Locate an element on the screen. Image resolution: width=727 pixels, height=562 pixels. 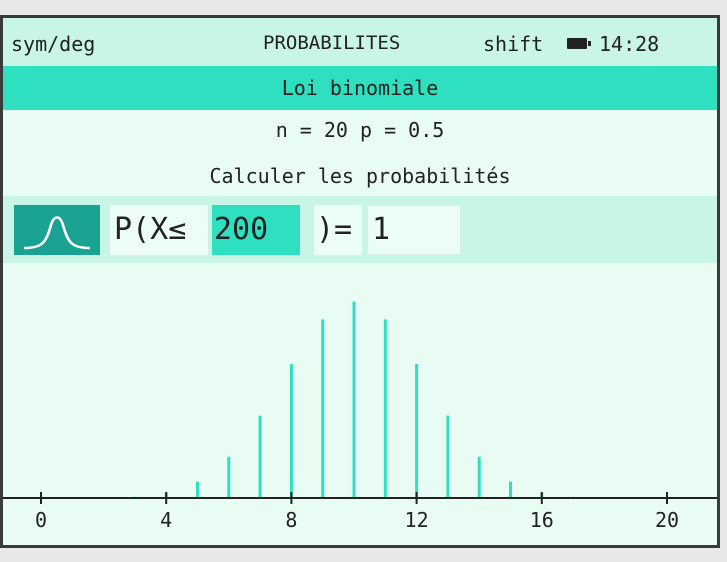
x-tick-label: 4 is located at coordinates (166, 520).